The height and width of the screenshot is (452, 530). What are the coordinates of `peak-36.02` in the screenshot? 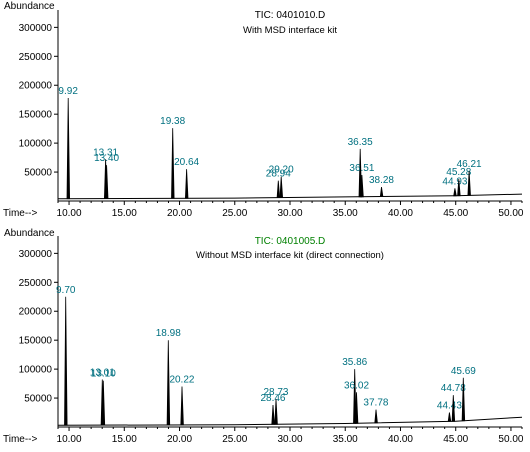 It's located at (356, 408).